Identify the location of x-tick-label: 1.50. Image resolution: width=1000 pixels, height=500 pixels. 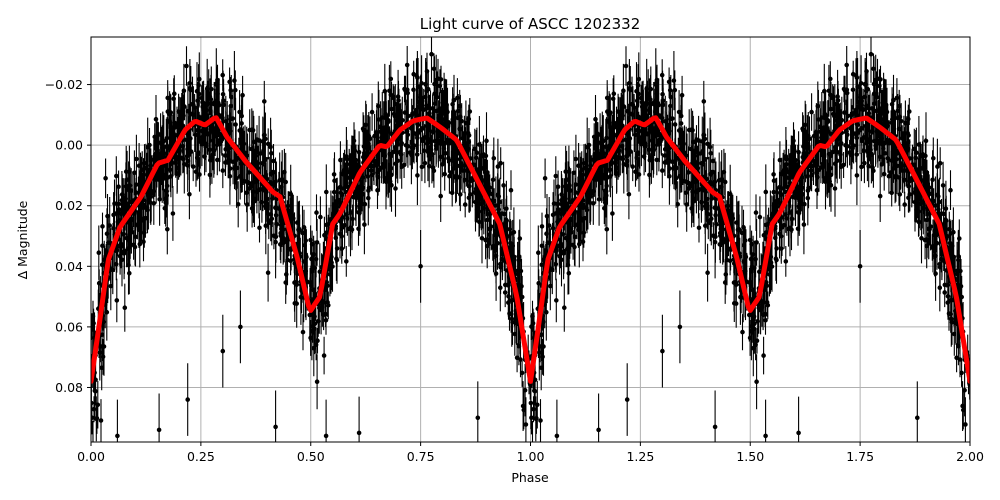
(750, 456).